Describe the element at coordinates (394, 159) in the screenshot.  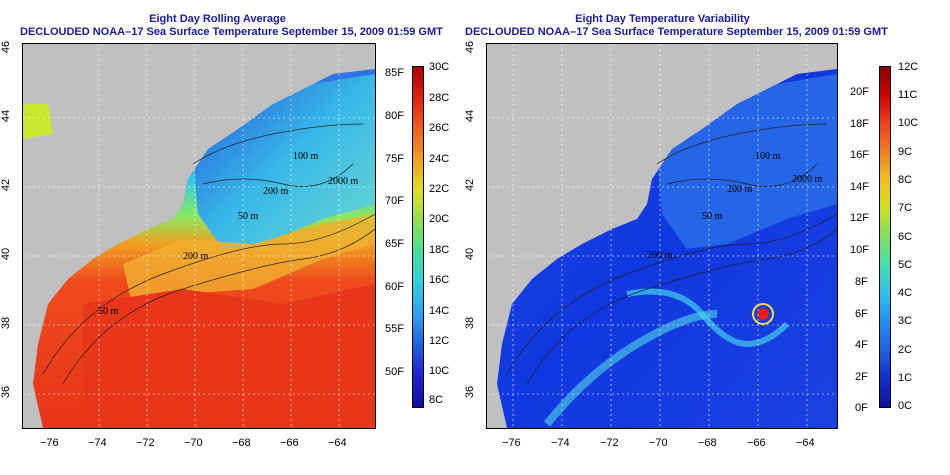
I see `left-colorbar-f-label: 75F` at that location.